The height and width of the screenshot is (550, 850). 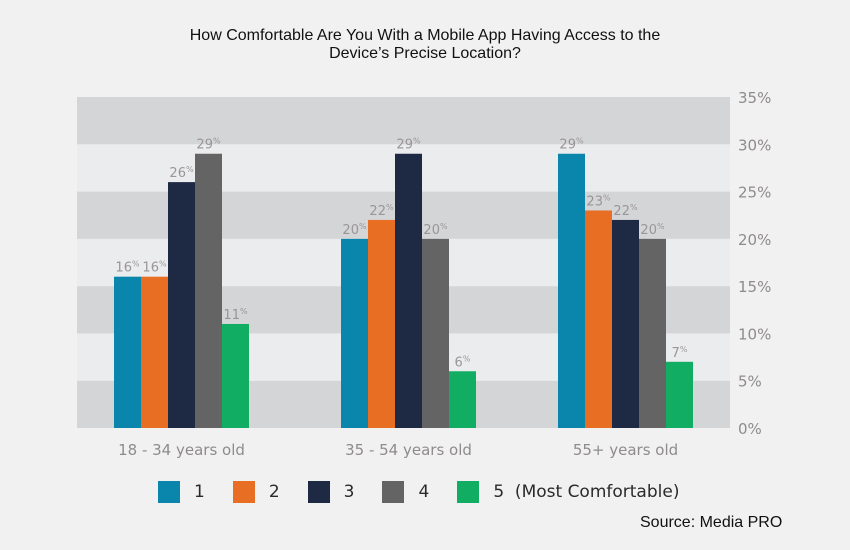 What do you see at coordinates (754, 240) in the screenshot?
I see `y-tick-label: 20%` at bounding box center [754, 240].